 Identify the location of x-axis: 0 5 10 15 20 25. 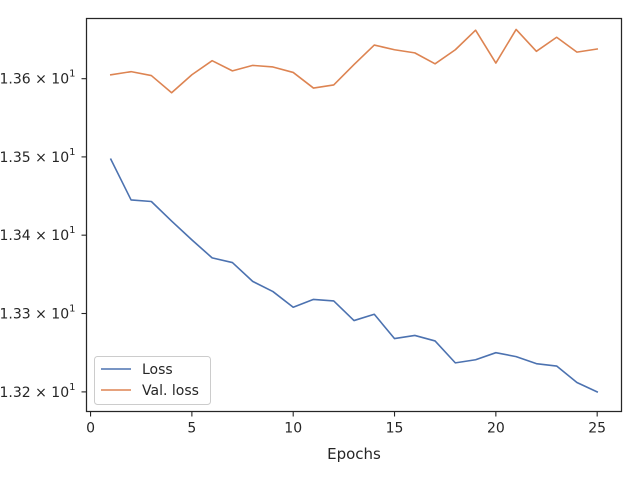
(346, 424).